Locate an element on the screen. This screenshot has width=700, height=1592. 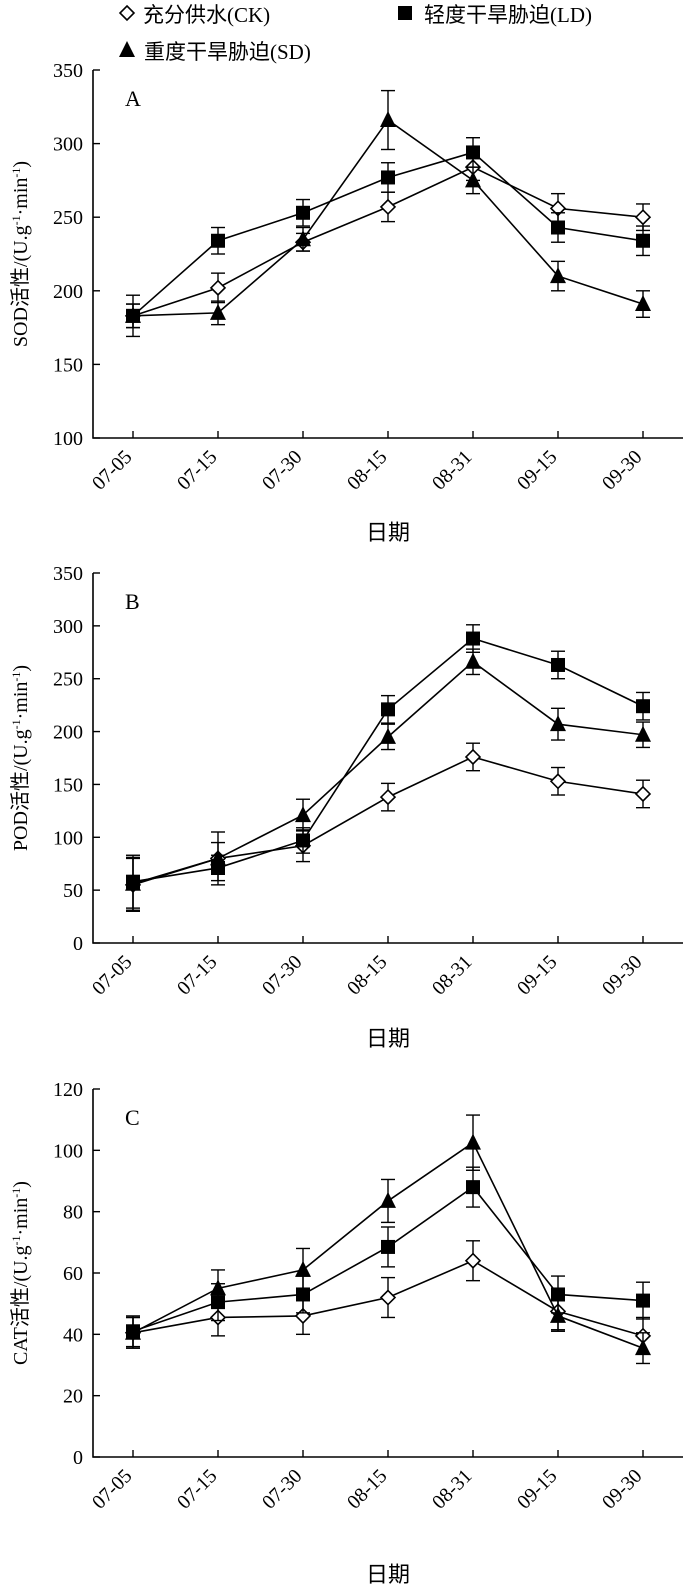
y-tick-label: 120 is located at coordinates (68, 1090).